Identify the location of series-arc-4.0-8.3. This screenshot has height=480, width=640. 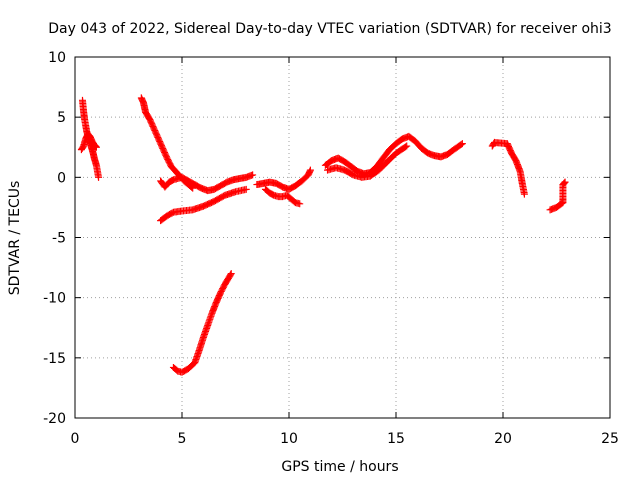
(207, 183).